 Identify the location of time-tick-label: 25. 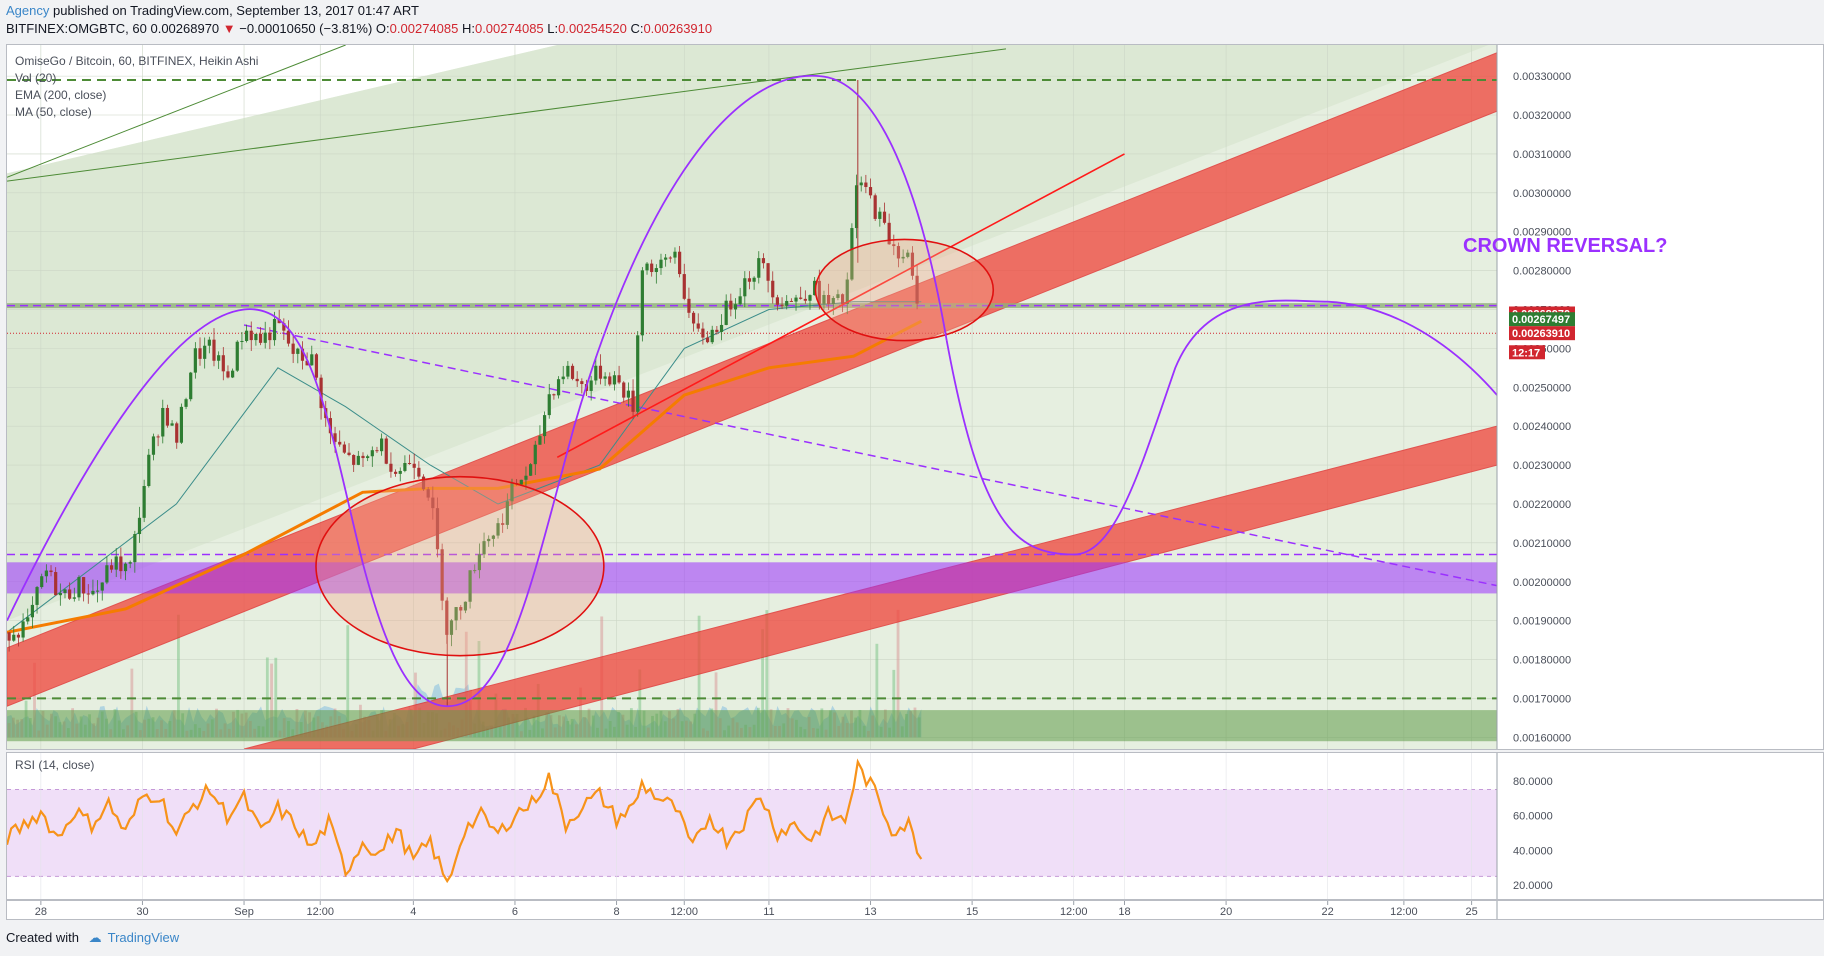
(1471, 912).